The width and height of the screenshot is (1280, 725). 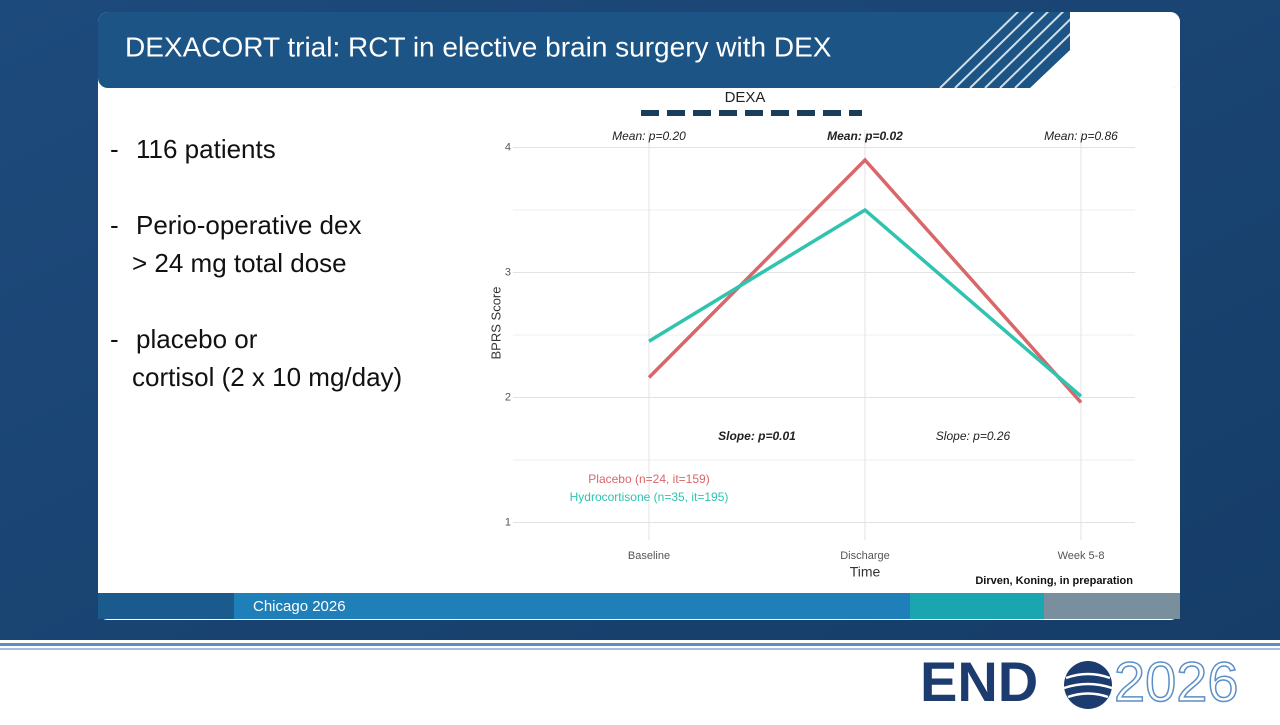 I want to click on annotation: Mean: p=0.02, so click(x=865, y=136).